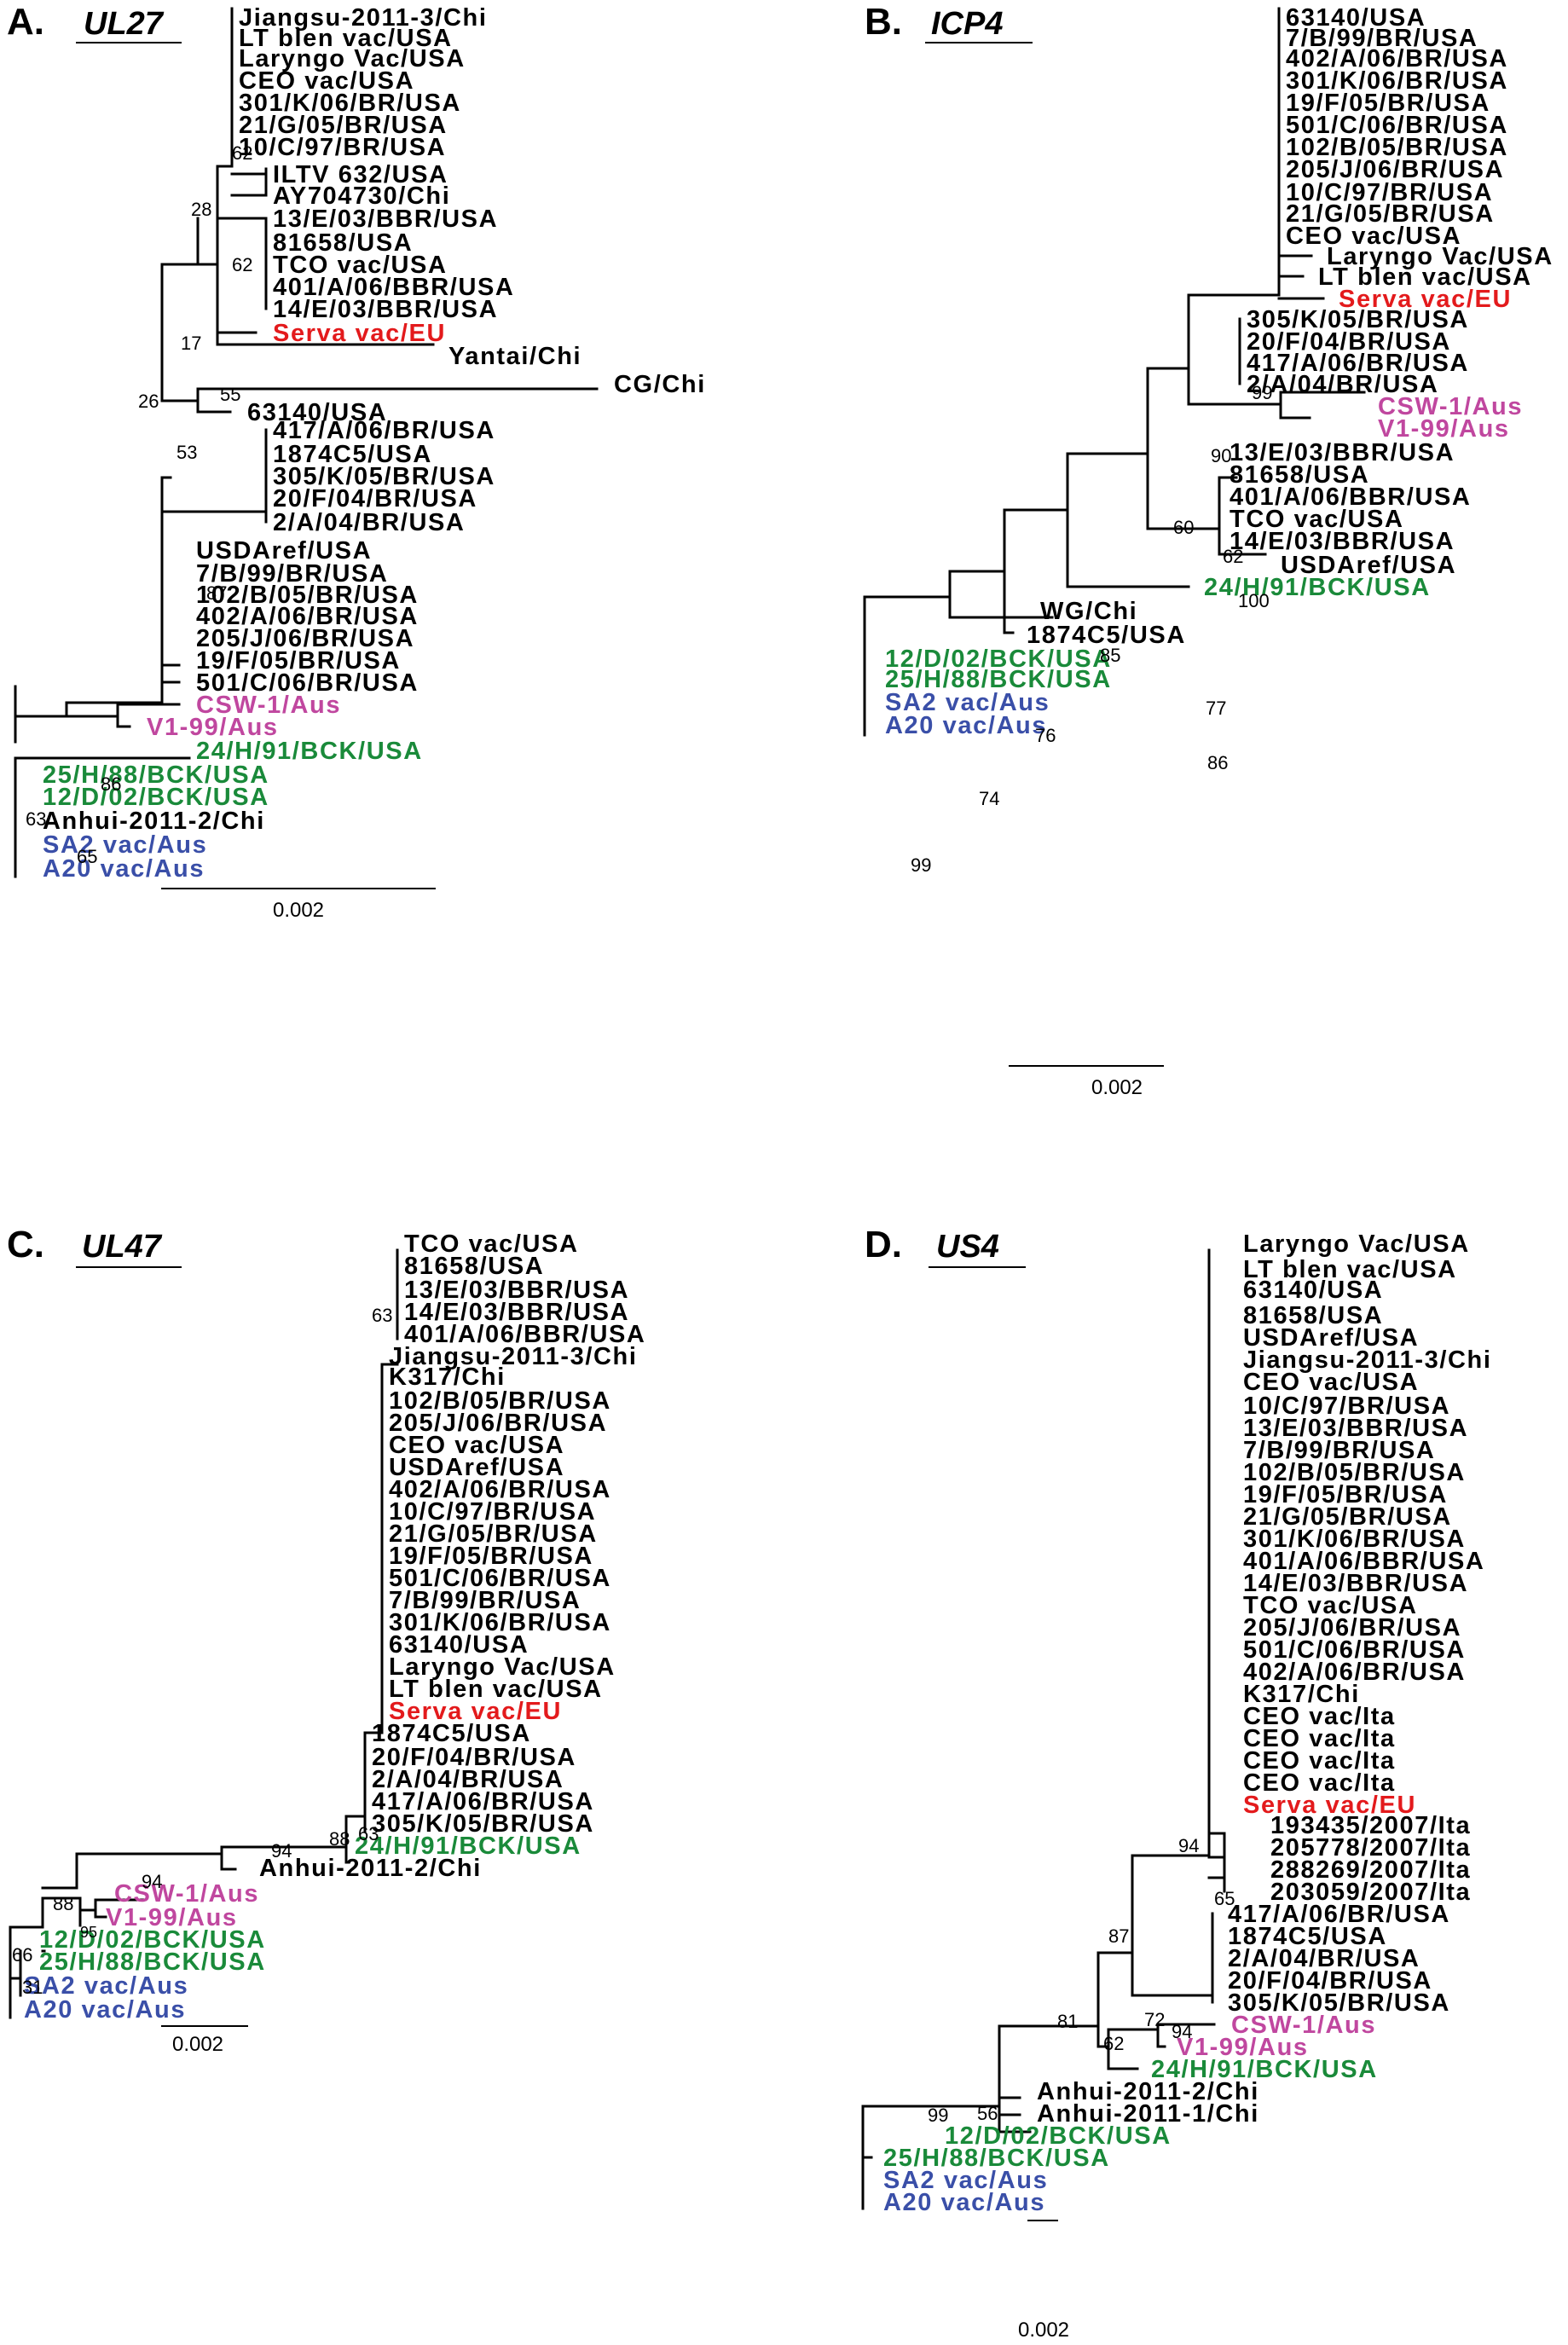 This screenshot has width=1568, height=2345. I want to click on panel-a-leaf-label: 501/C/06/BR/USA, so click(307, 683).